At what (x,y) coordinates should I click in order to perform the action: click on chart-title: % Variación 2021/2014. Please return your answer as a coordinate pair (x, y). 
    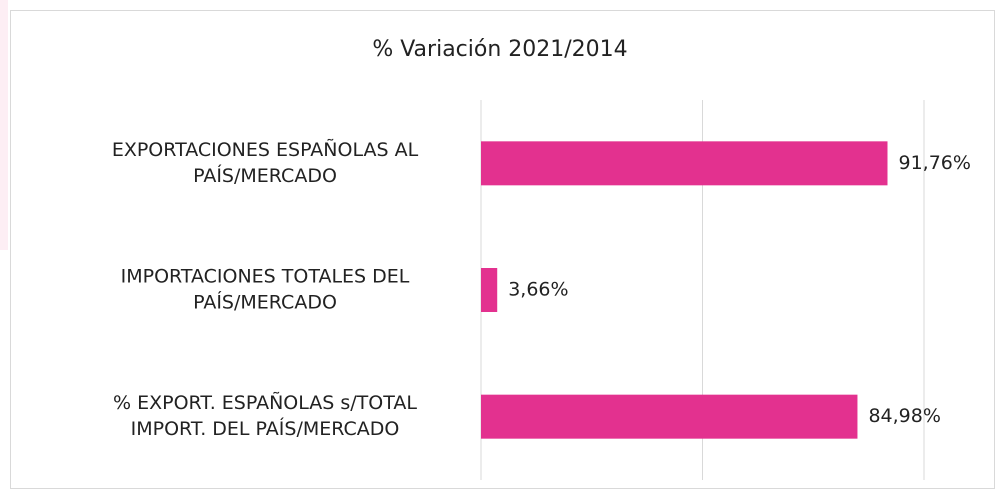
    Looking at the image, I should click on (499, 49).